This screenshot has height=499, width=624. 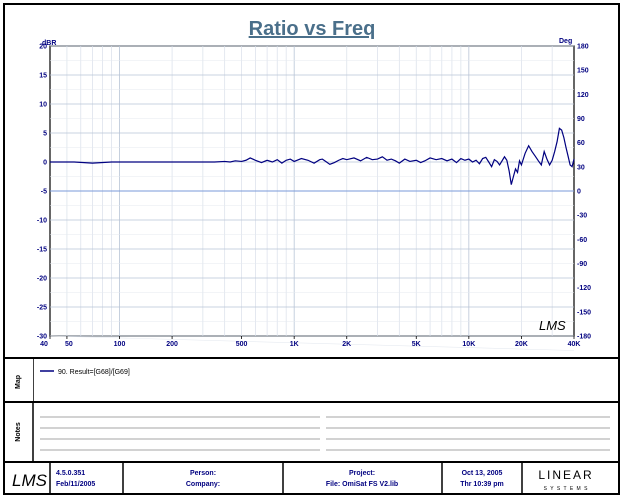 What do you see at coordinates (482, 484) in the screenshot?
I see `report-time: Thr 10:39 pm` at bounding box center [482, 484].